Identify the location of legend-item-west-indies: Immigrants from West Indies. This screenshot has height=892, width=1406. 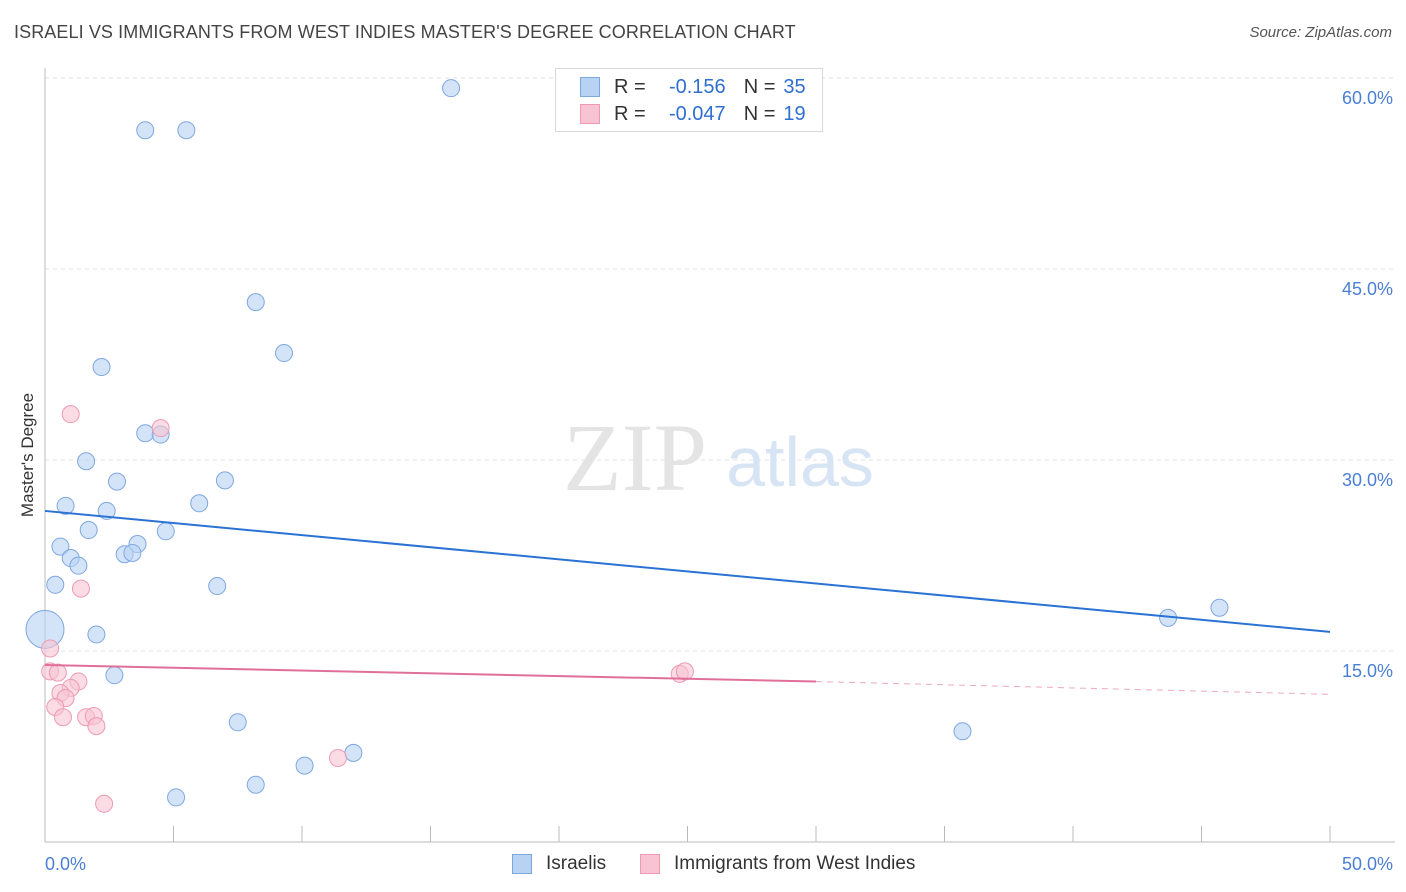
(777, 864).